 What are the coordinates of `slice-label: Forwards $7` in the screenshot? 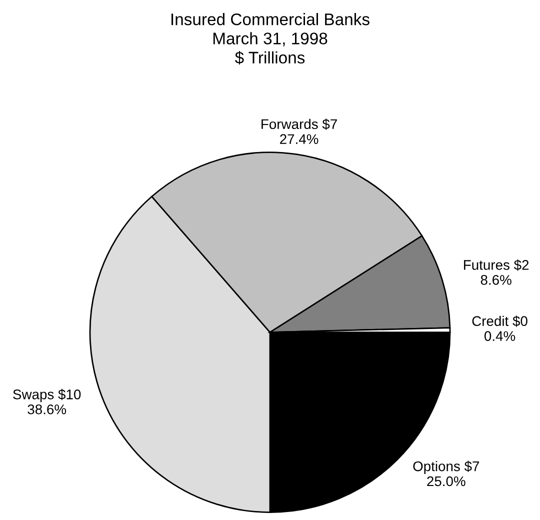 It's located at (299, 124).